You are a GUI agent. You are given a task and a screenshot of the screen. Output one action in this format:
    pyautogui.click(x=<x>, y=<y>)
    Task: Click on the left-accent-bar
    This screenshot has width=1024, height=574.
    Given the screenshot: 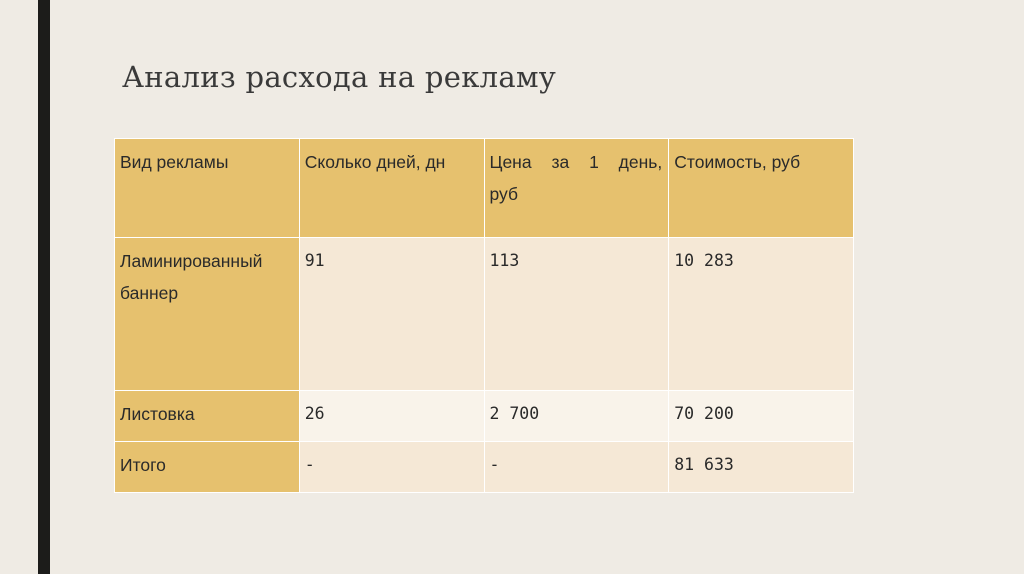 What is the action you would take?
    pyautogui.click(x=44, y=287)
    